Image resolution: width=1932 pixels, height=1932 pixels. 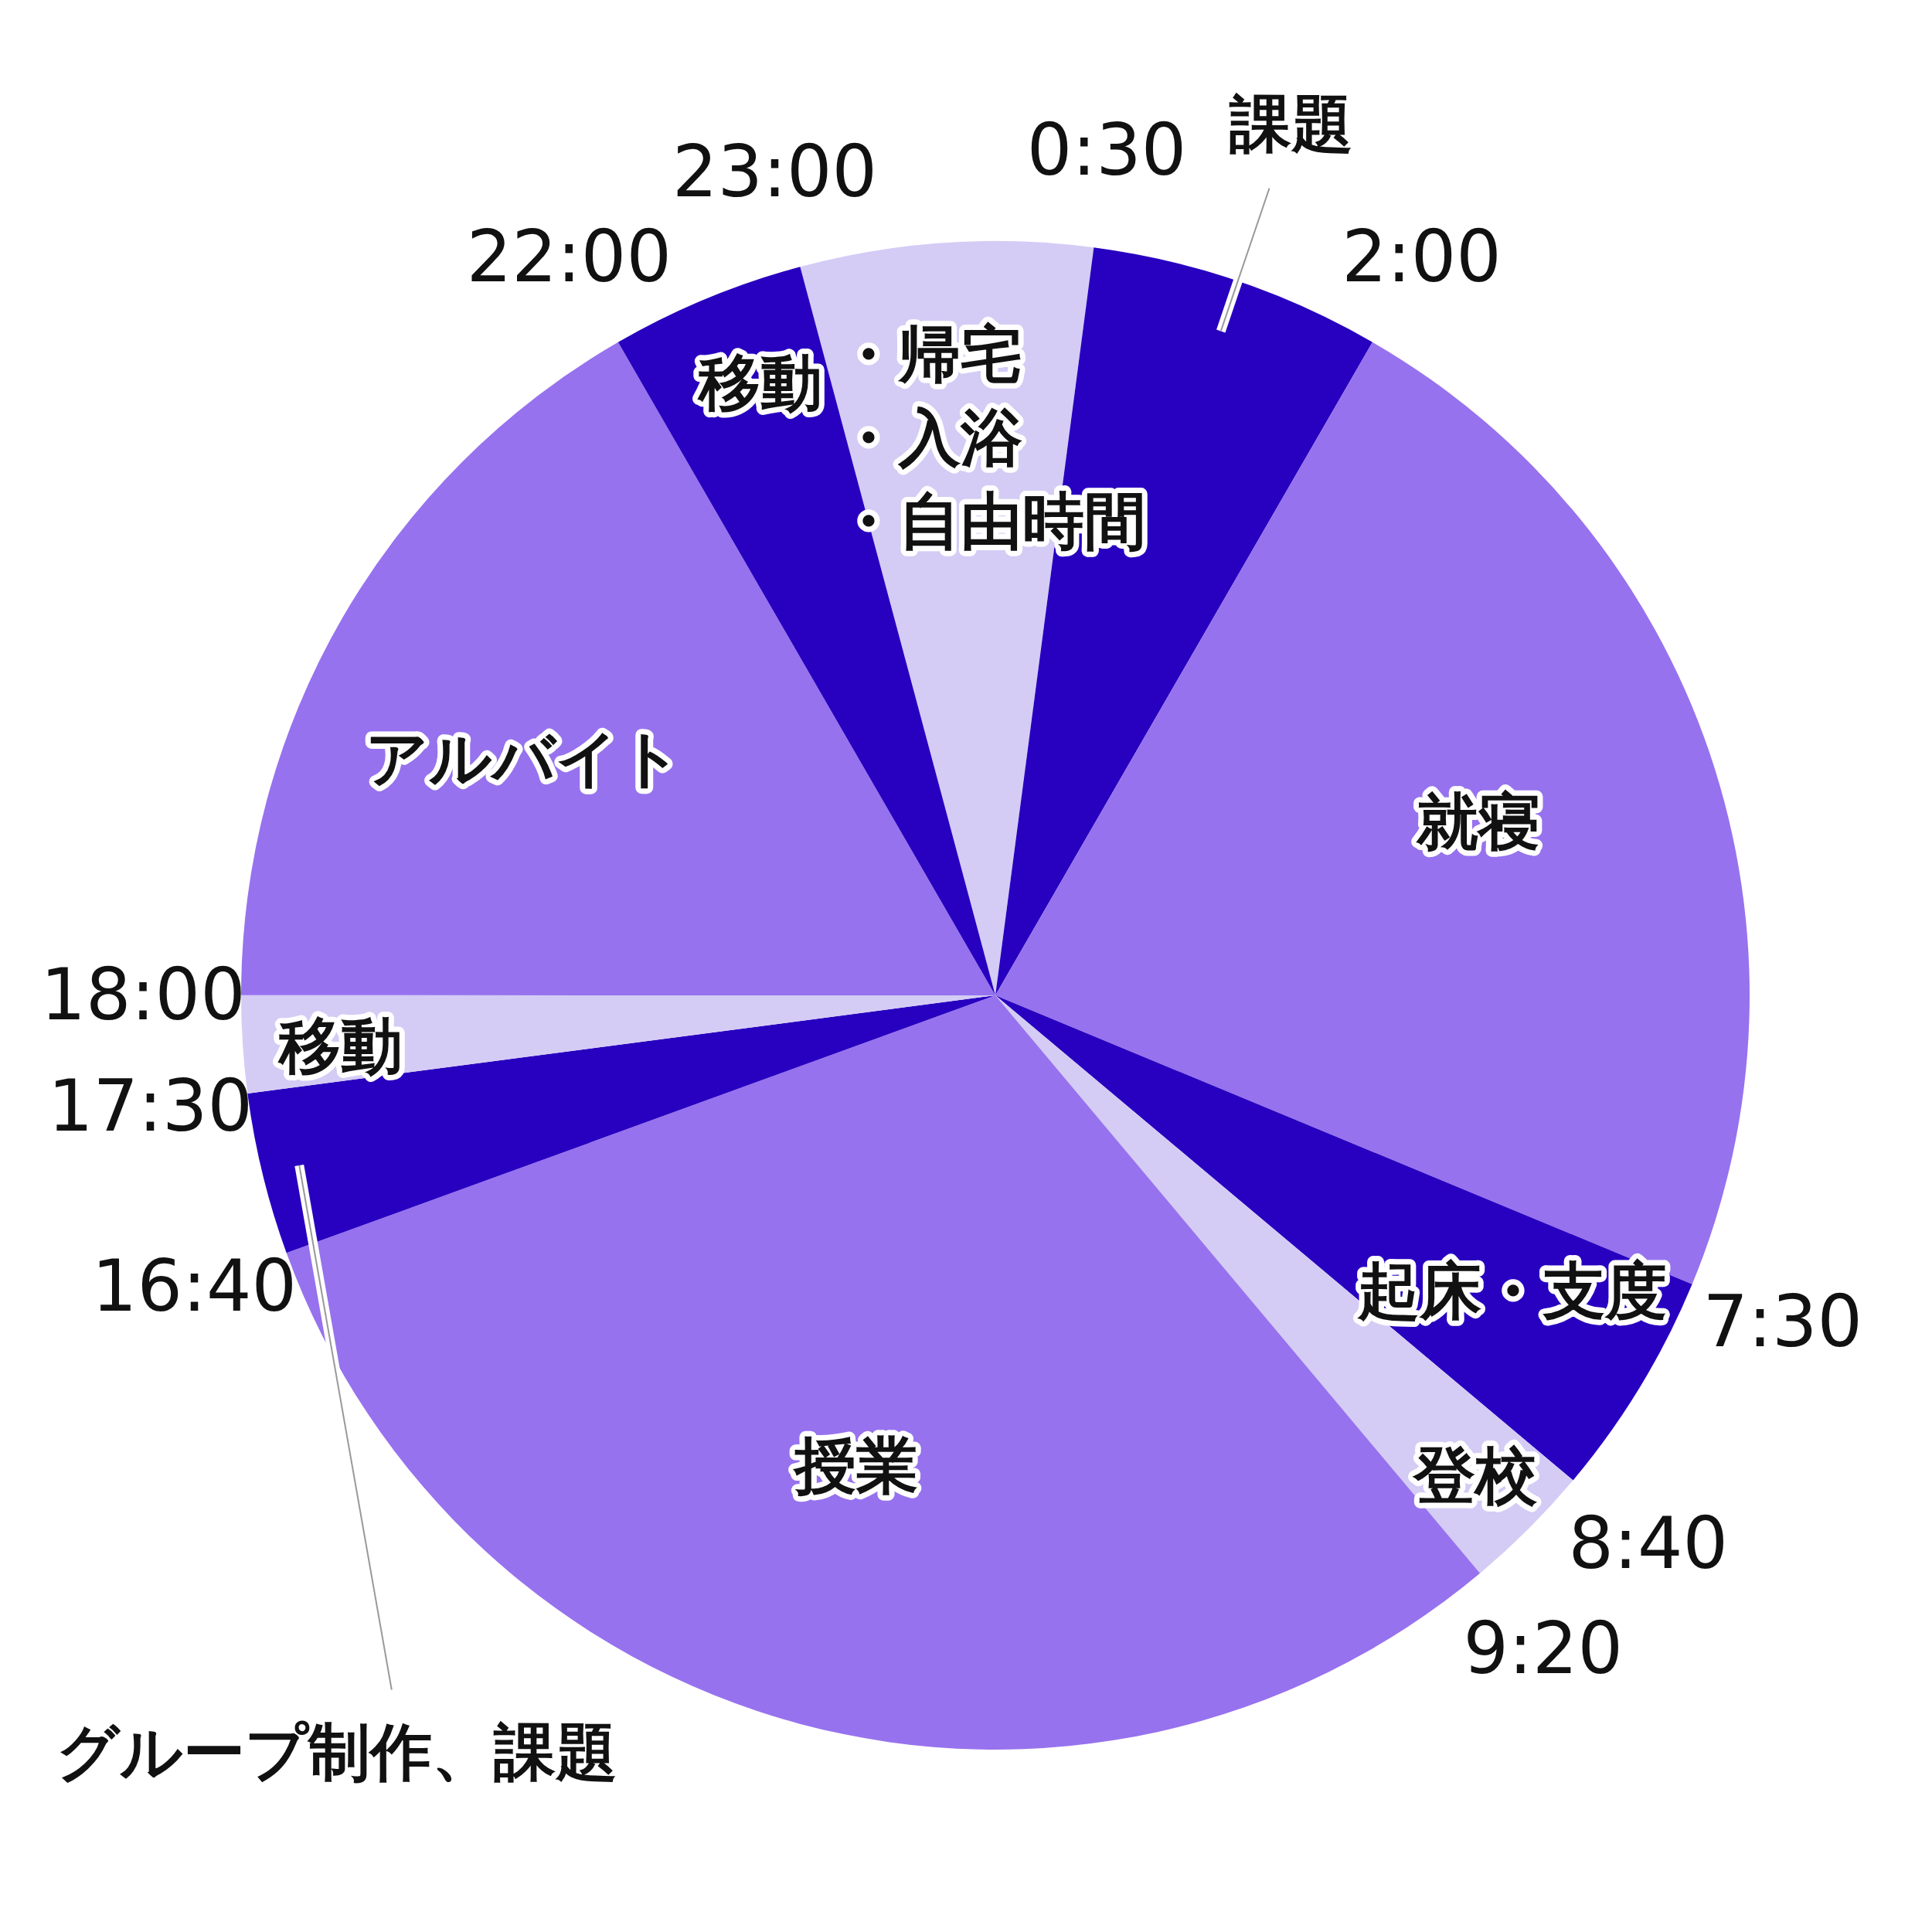 I want to click on slice-label: 登校, so click(x=1475, y=1476).